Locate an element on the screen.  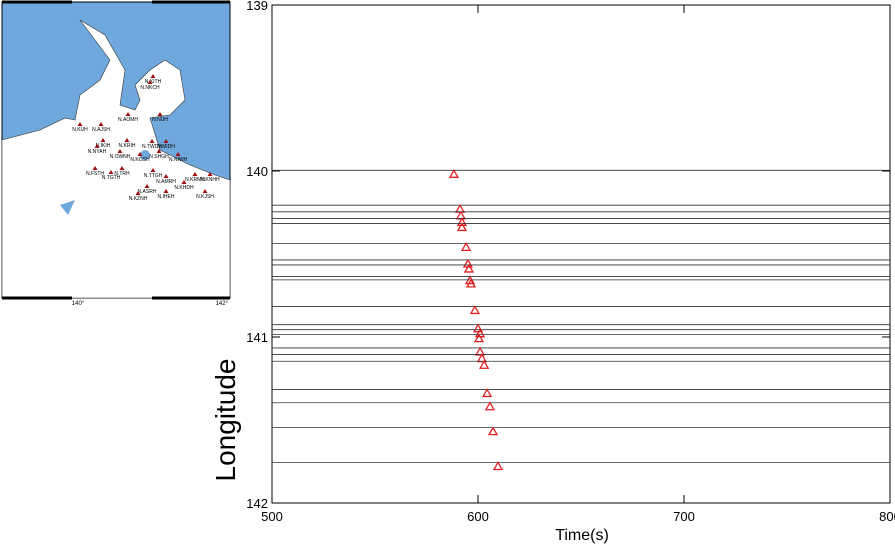
station-label: N.TTGH is located at coordinates (153, 176).